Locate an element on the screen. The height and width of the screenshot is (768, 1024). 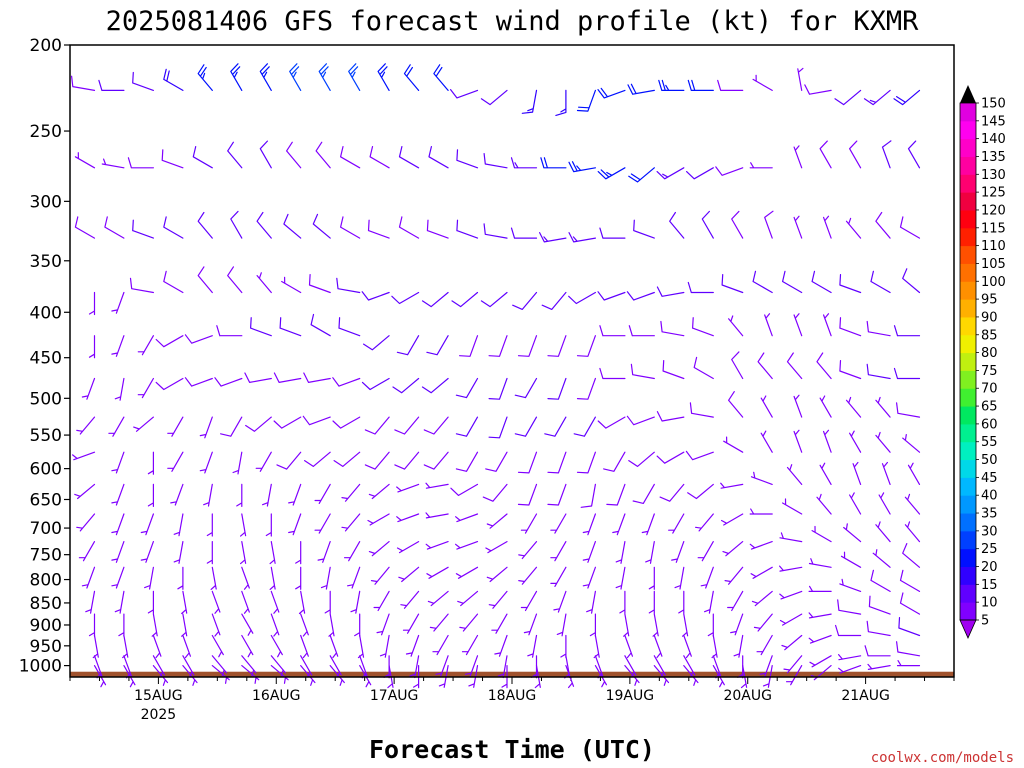
colorbar-tick-label: 150 is located at coordinates (993, 104).